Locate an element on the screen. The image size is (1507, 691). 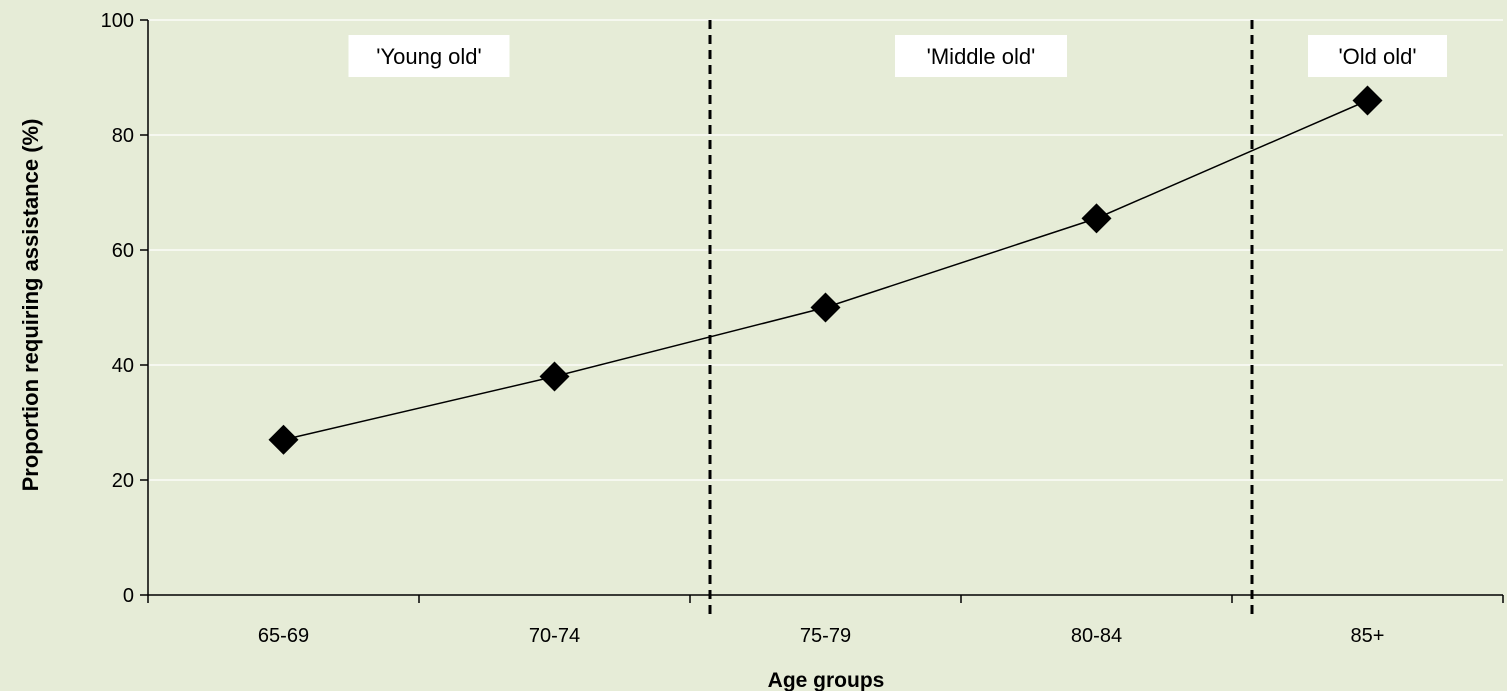
region-label: 'Young old' is located at coordinates (428, 56).